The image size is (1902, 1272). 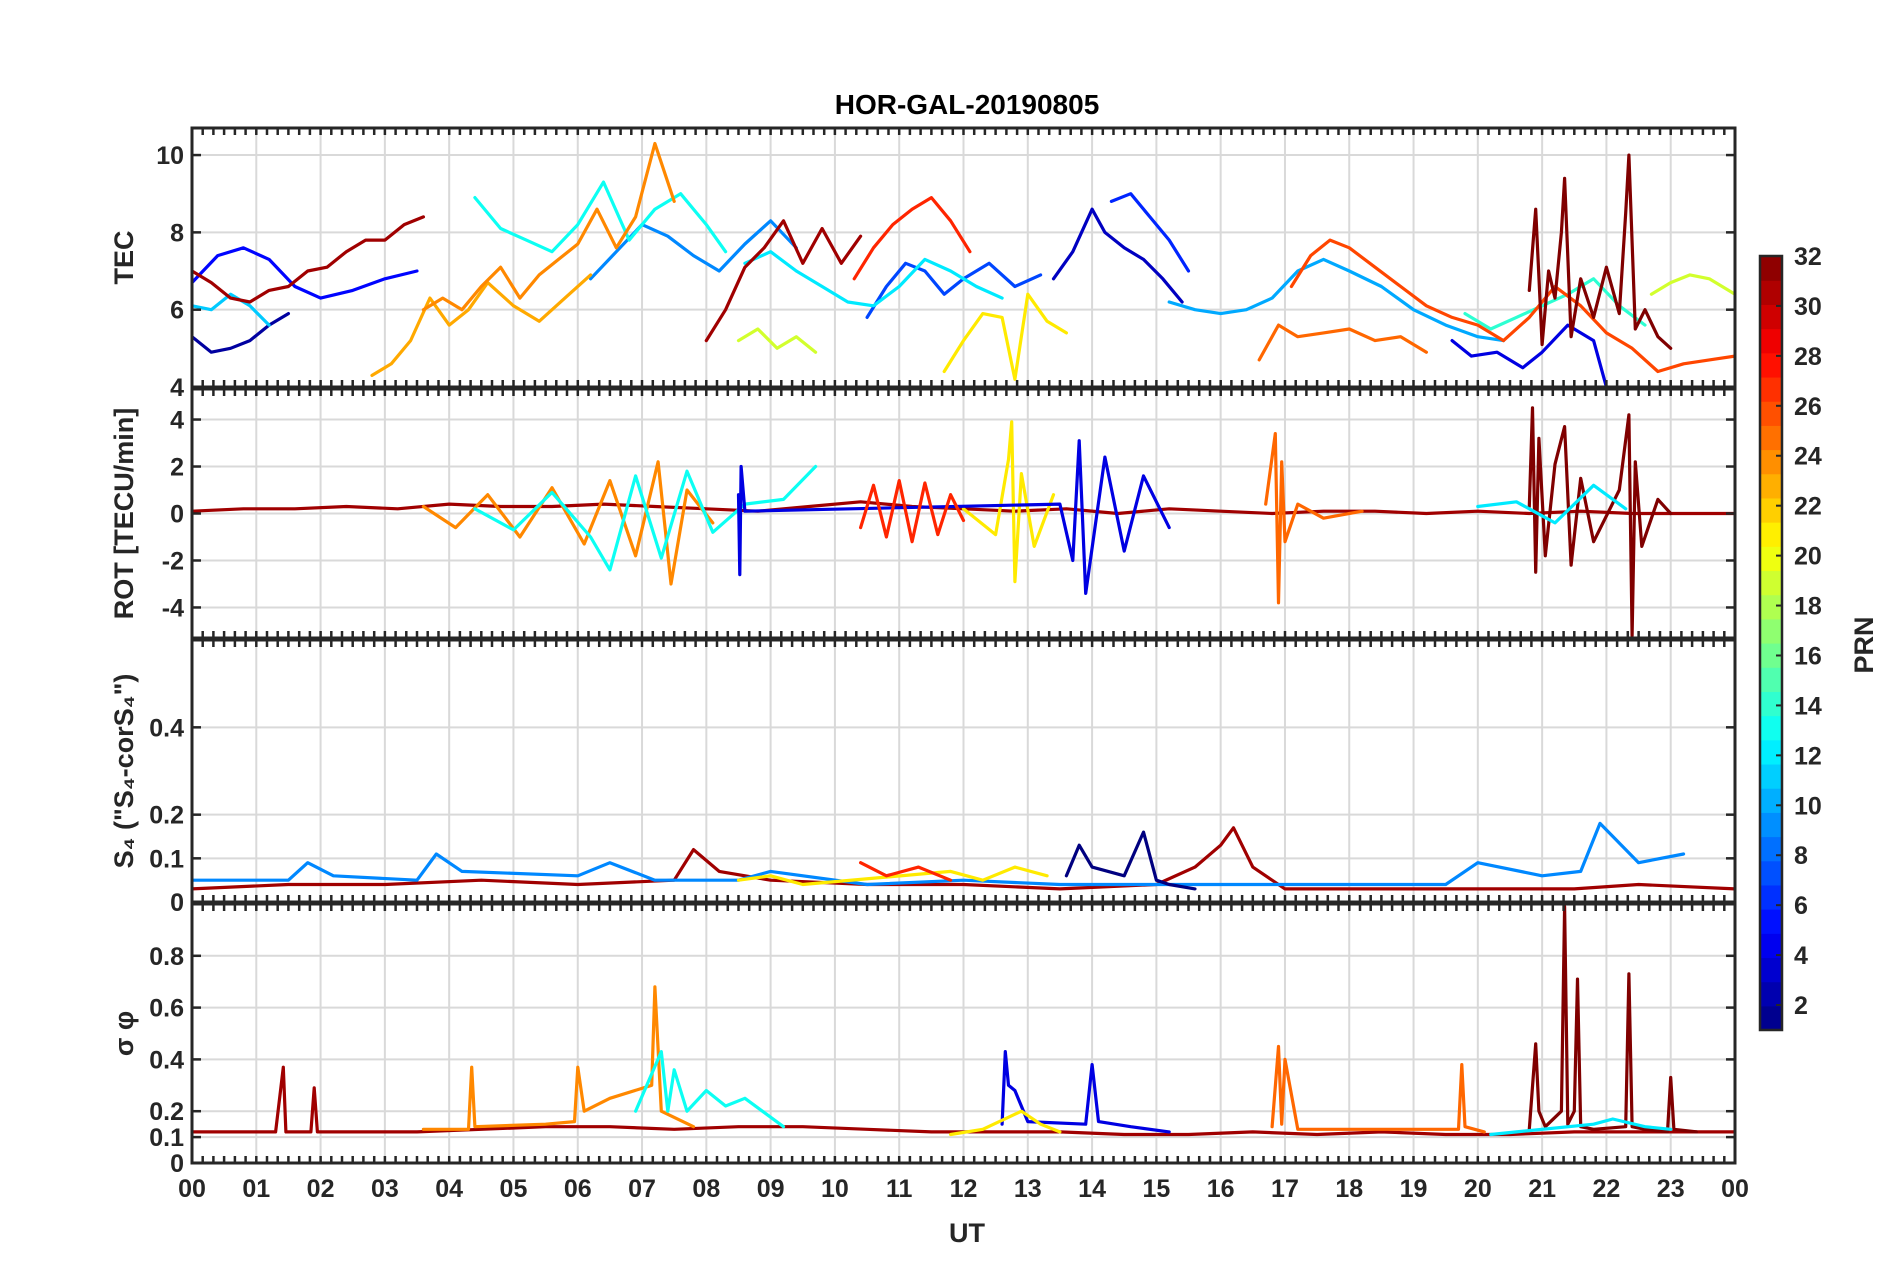 What do you see at coordinates (1808, 507) in the screenshot?
I see `colorbar-tick-label: 22` at bounding box center [1808, 507].